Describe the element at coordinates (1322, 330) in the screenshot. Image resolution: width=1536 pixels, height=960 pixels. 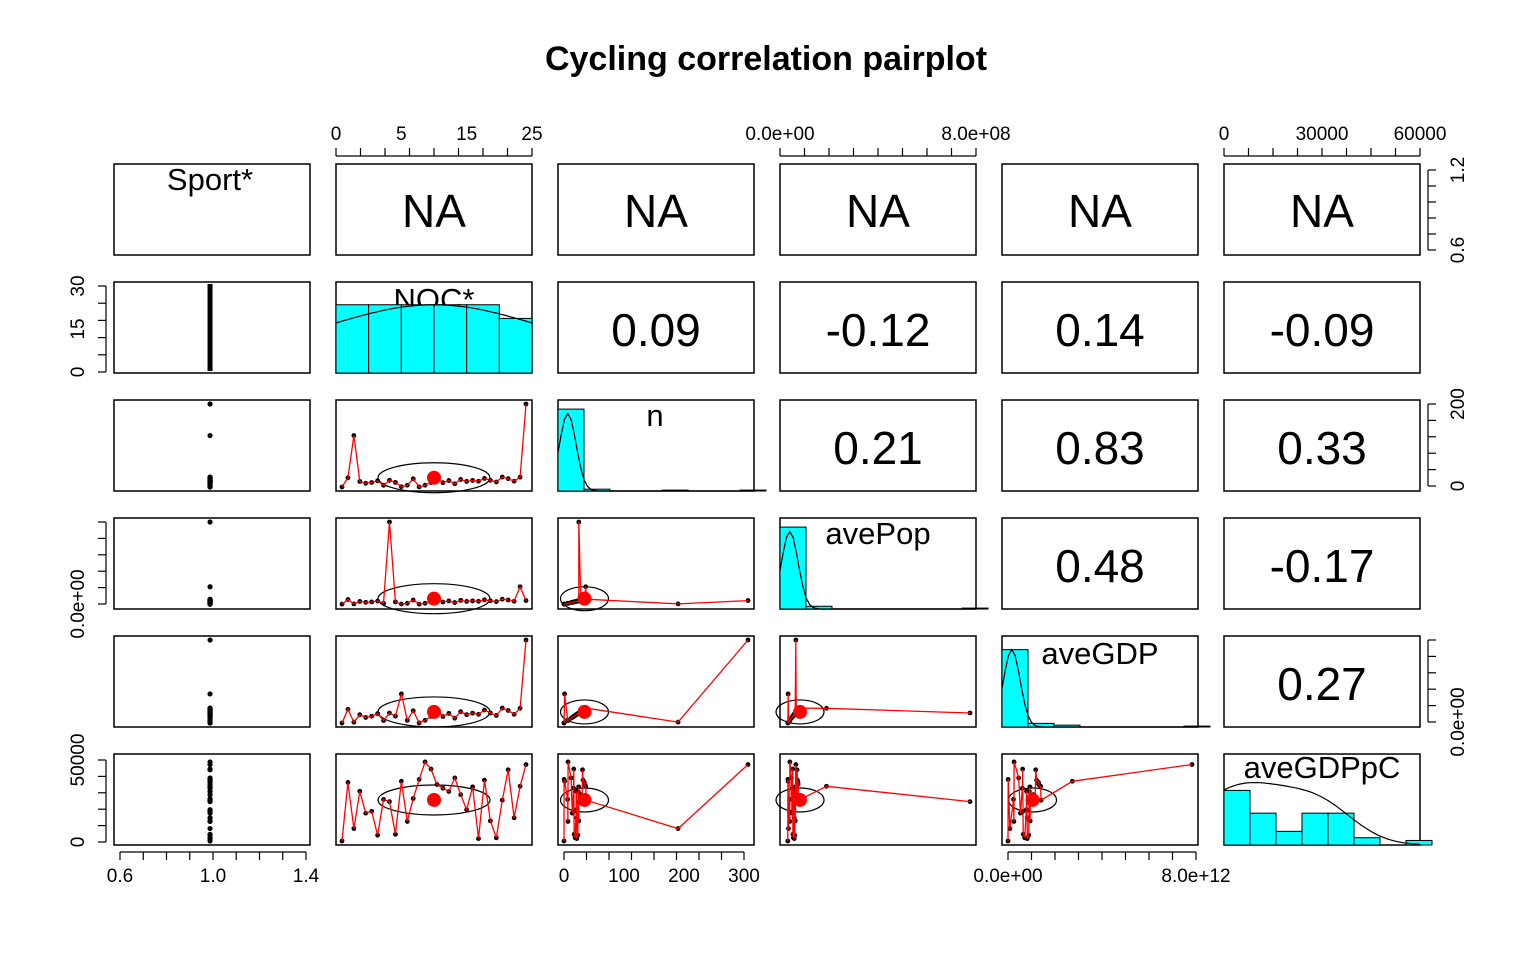
I see `correlation-value: -0.09` at that location.